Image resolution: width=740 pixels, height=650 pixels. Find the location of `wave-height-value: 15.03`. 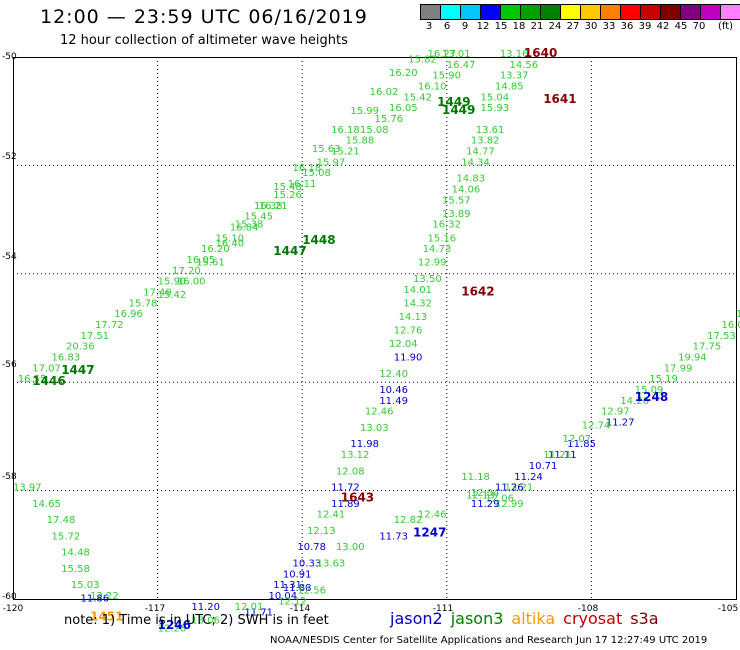

wave-height-value: 15.03 is located at coordinates (85, 585).